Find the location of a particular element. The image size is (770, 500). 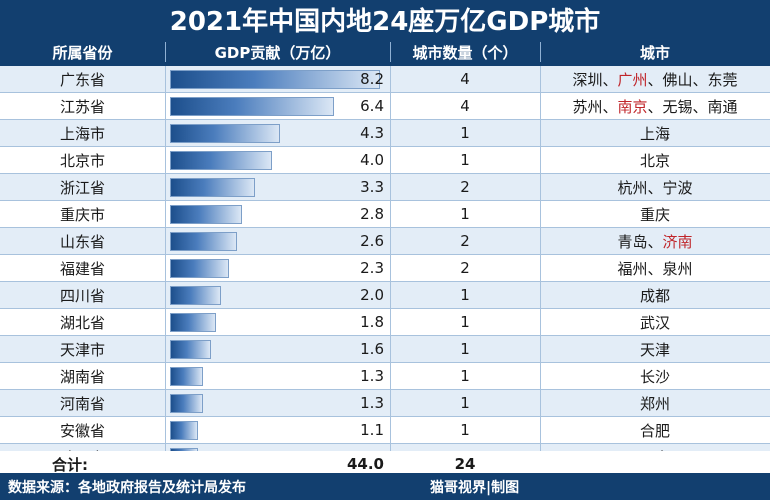

city-list: 长沙 is located at coordinates (655, 376).